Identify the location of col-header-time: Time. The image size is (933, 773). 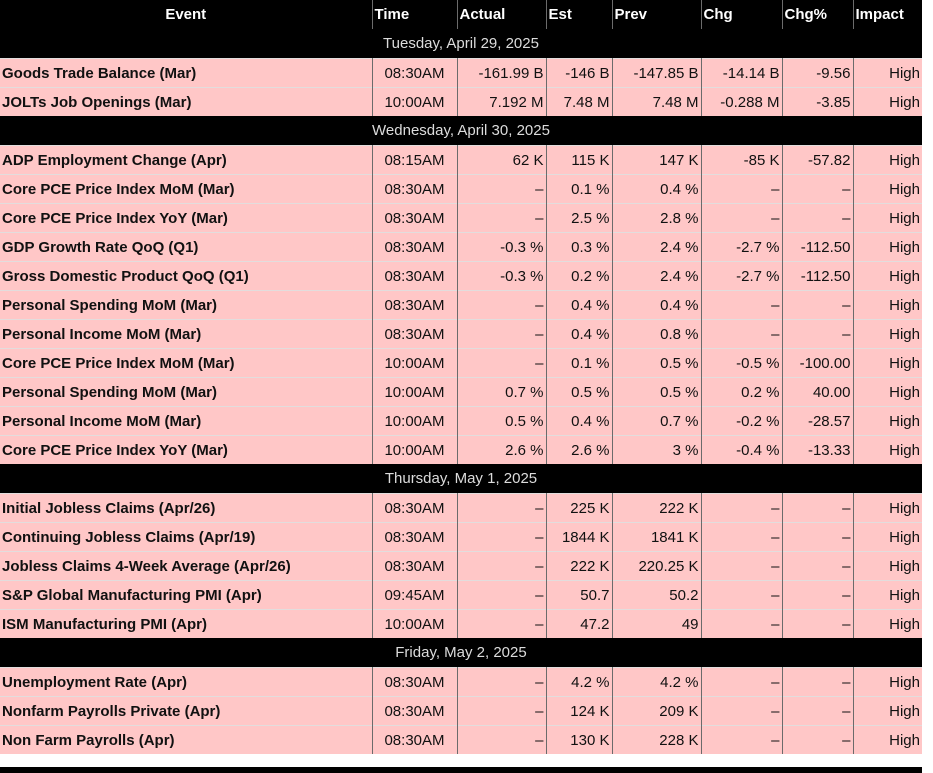
(415, 14).